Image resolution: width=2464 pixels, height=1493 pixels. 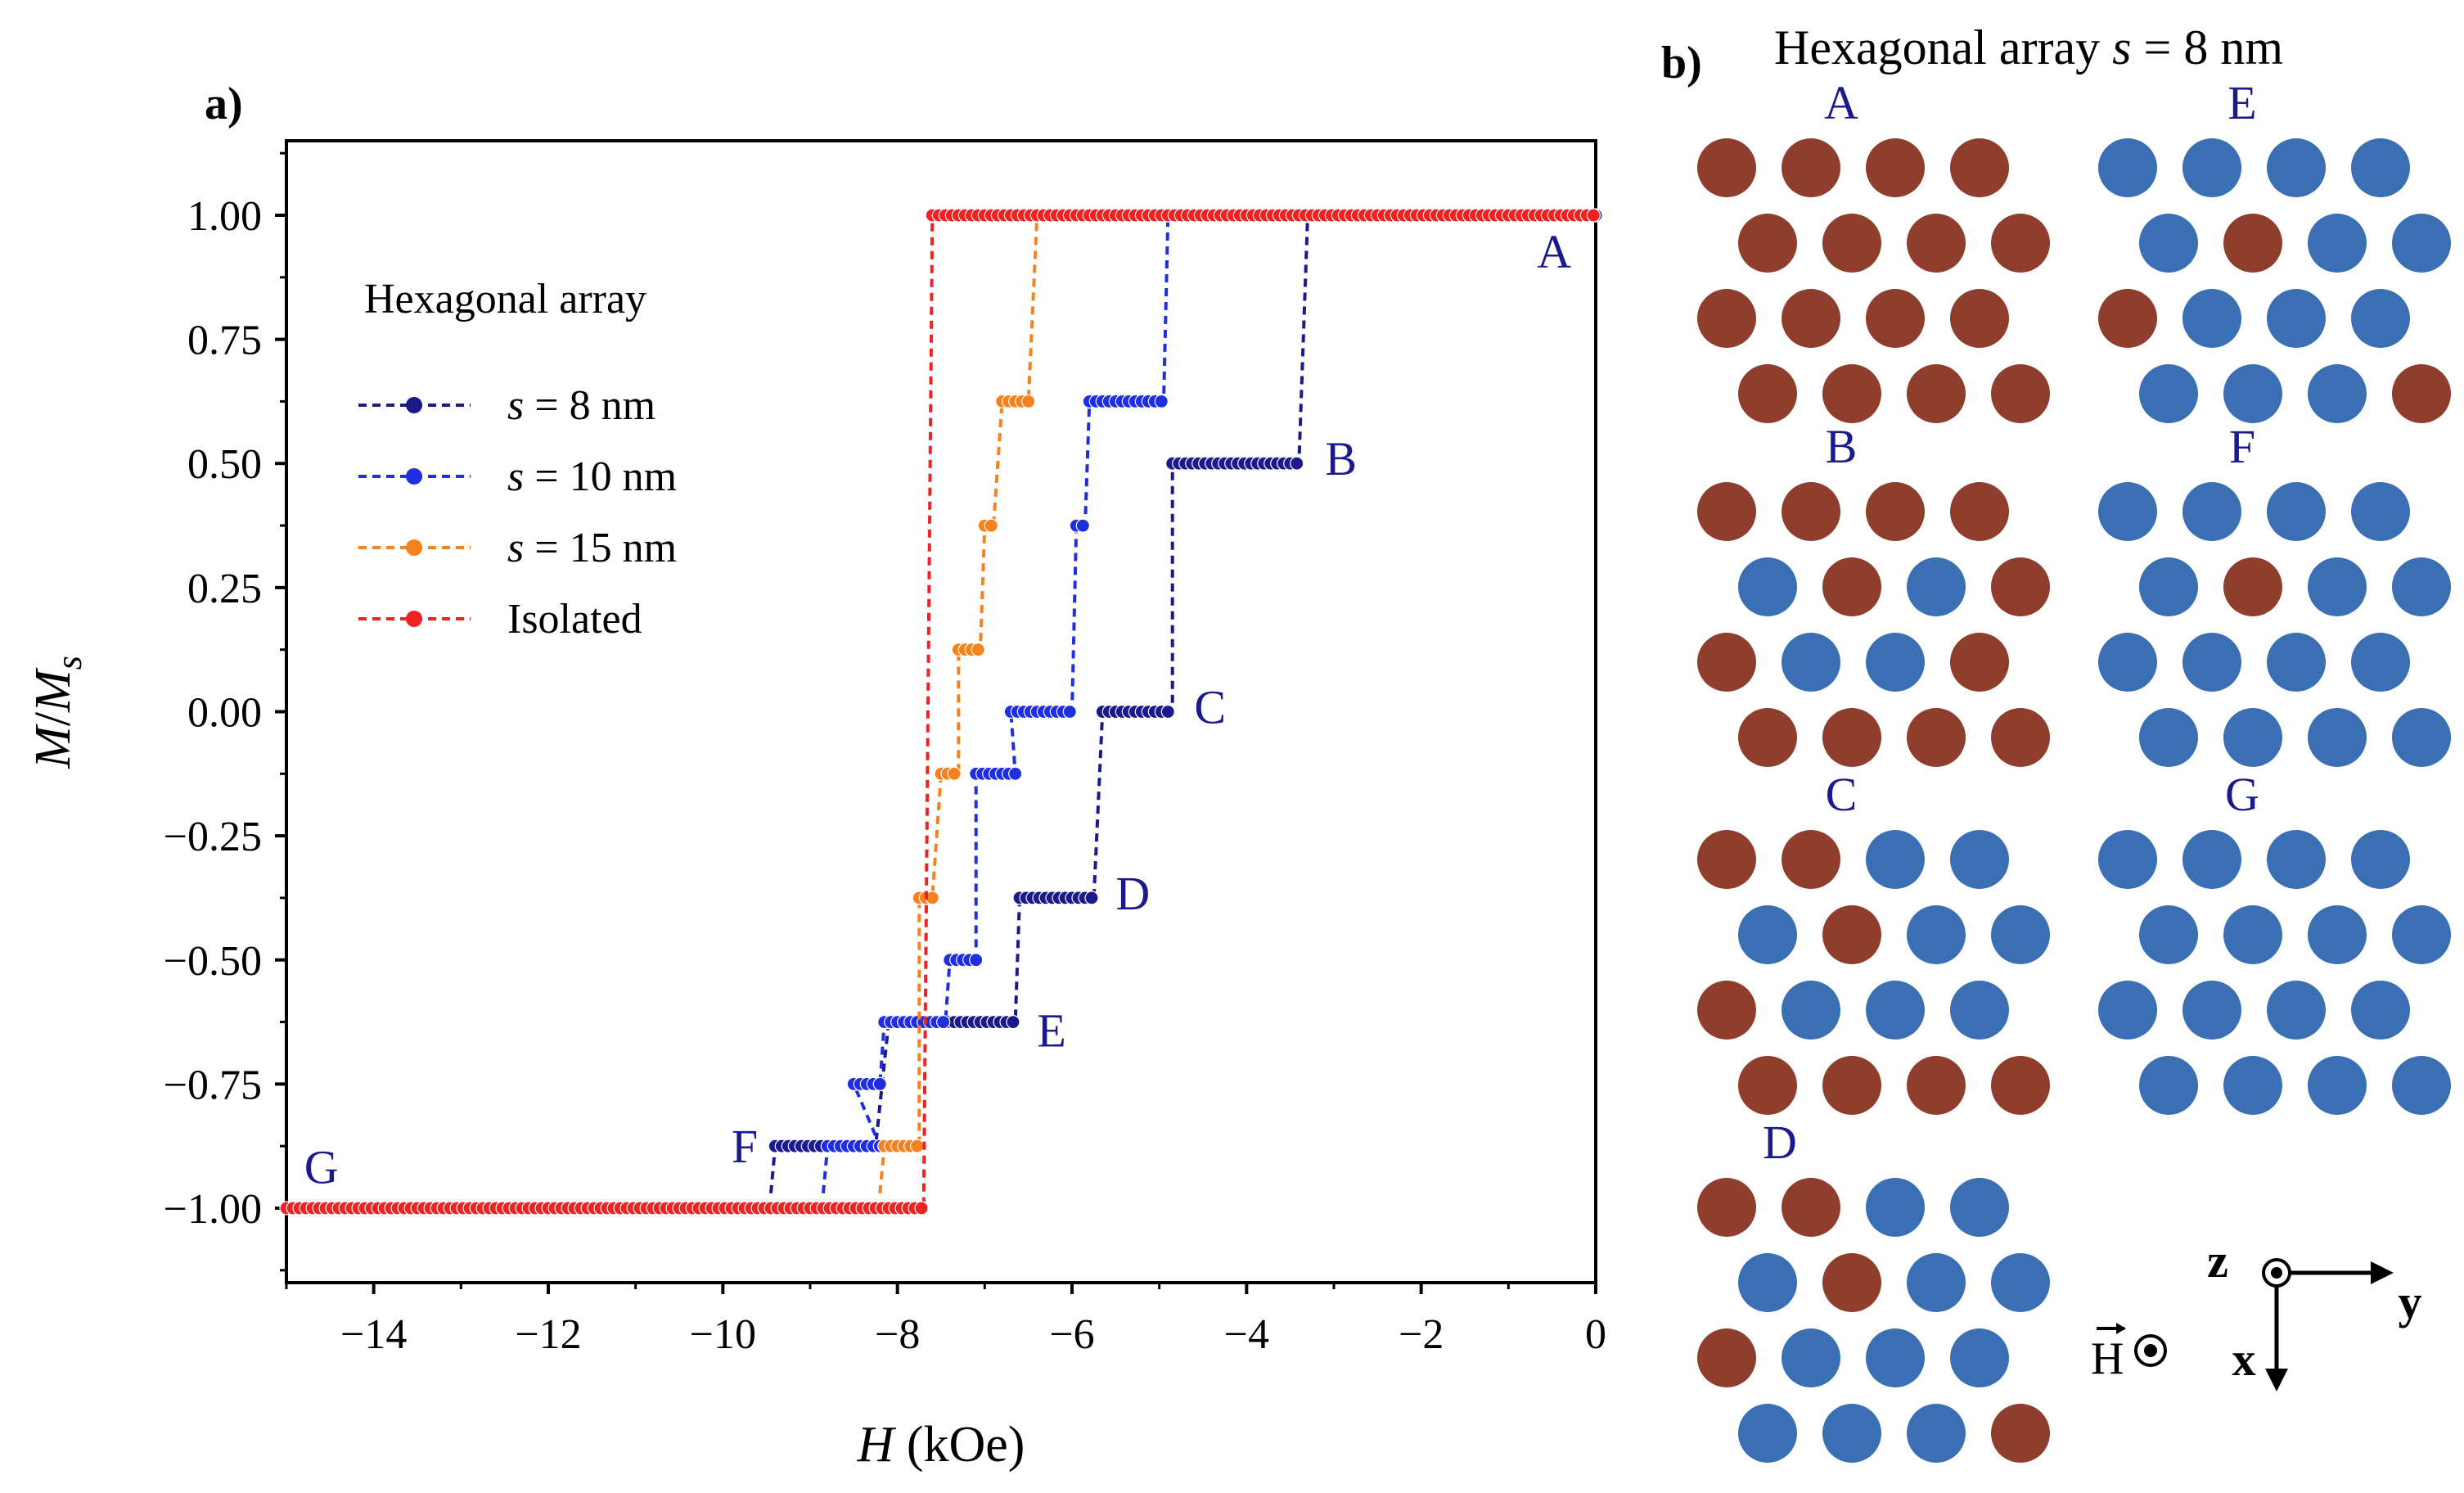 I want to click on field-label: H, so click(x=2107, y=1358).